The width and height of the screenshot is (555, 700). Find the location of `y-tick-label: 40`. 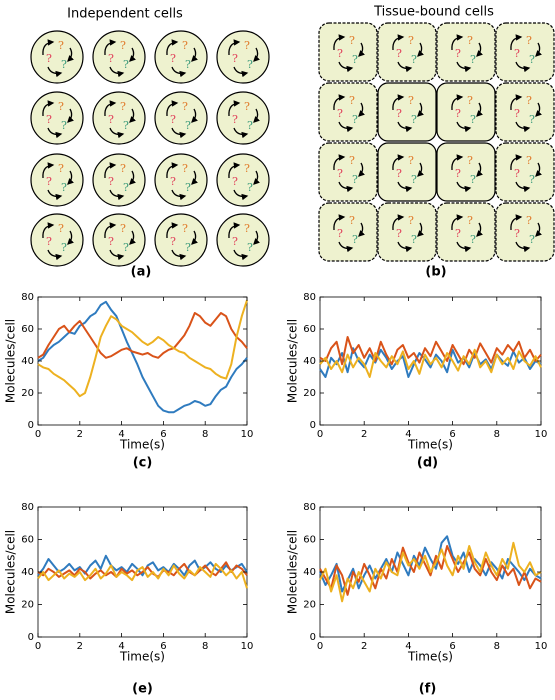

y-tick-label: 40 is located at coordinates (27, 361).